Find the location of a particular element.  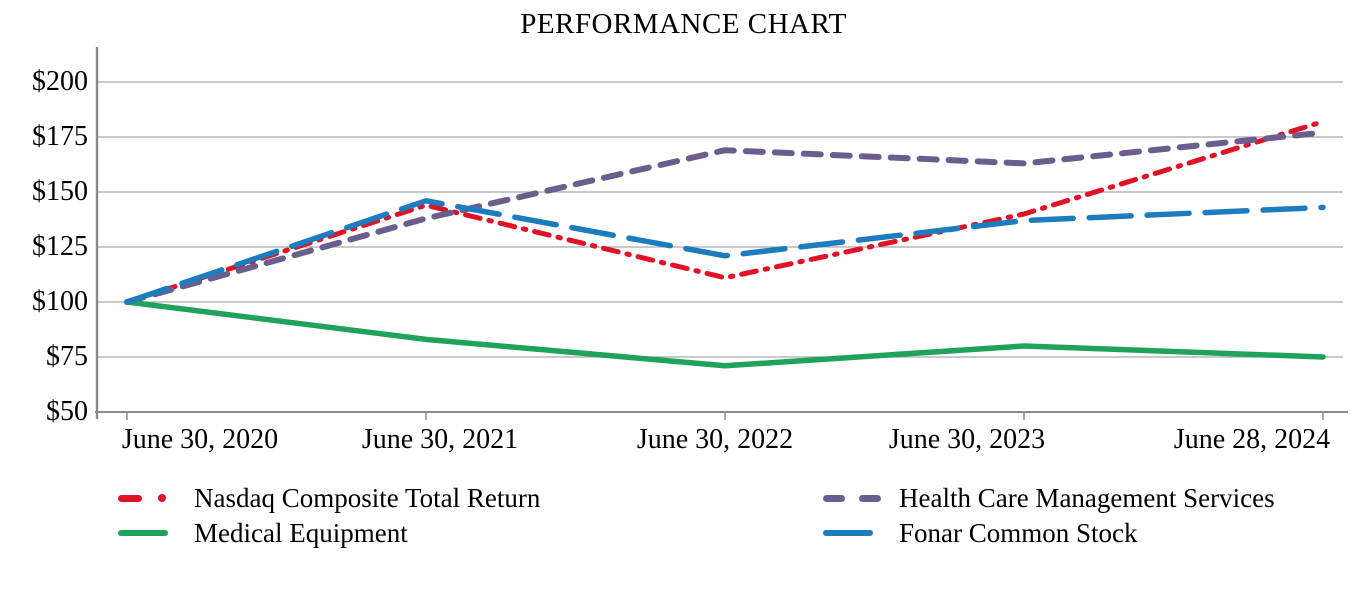

y-axis-label-200: $200 is located at coordinates (60, 81).